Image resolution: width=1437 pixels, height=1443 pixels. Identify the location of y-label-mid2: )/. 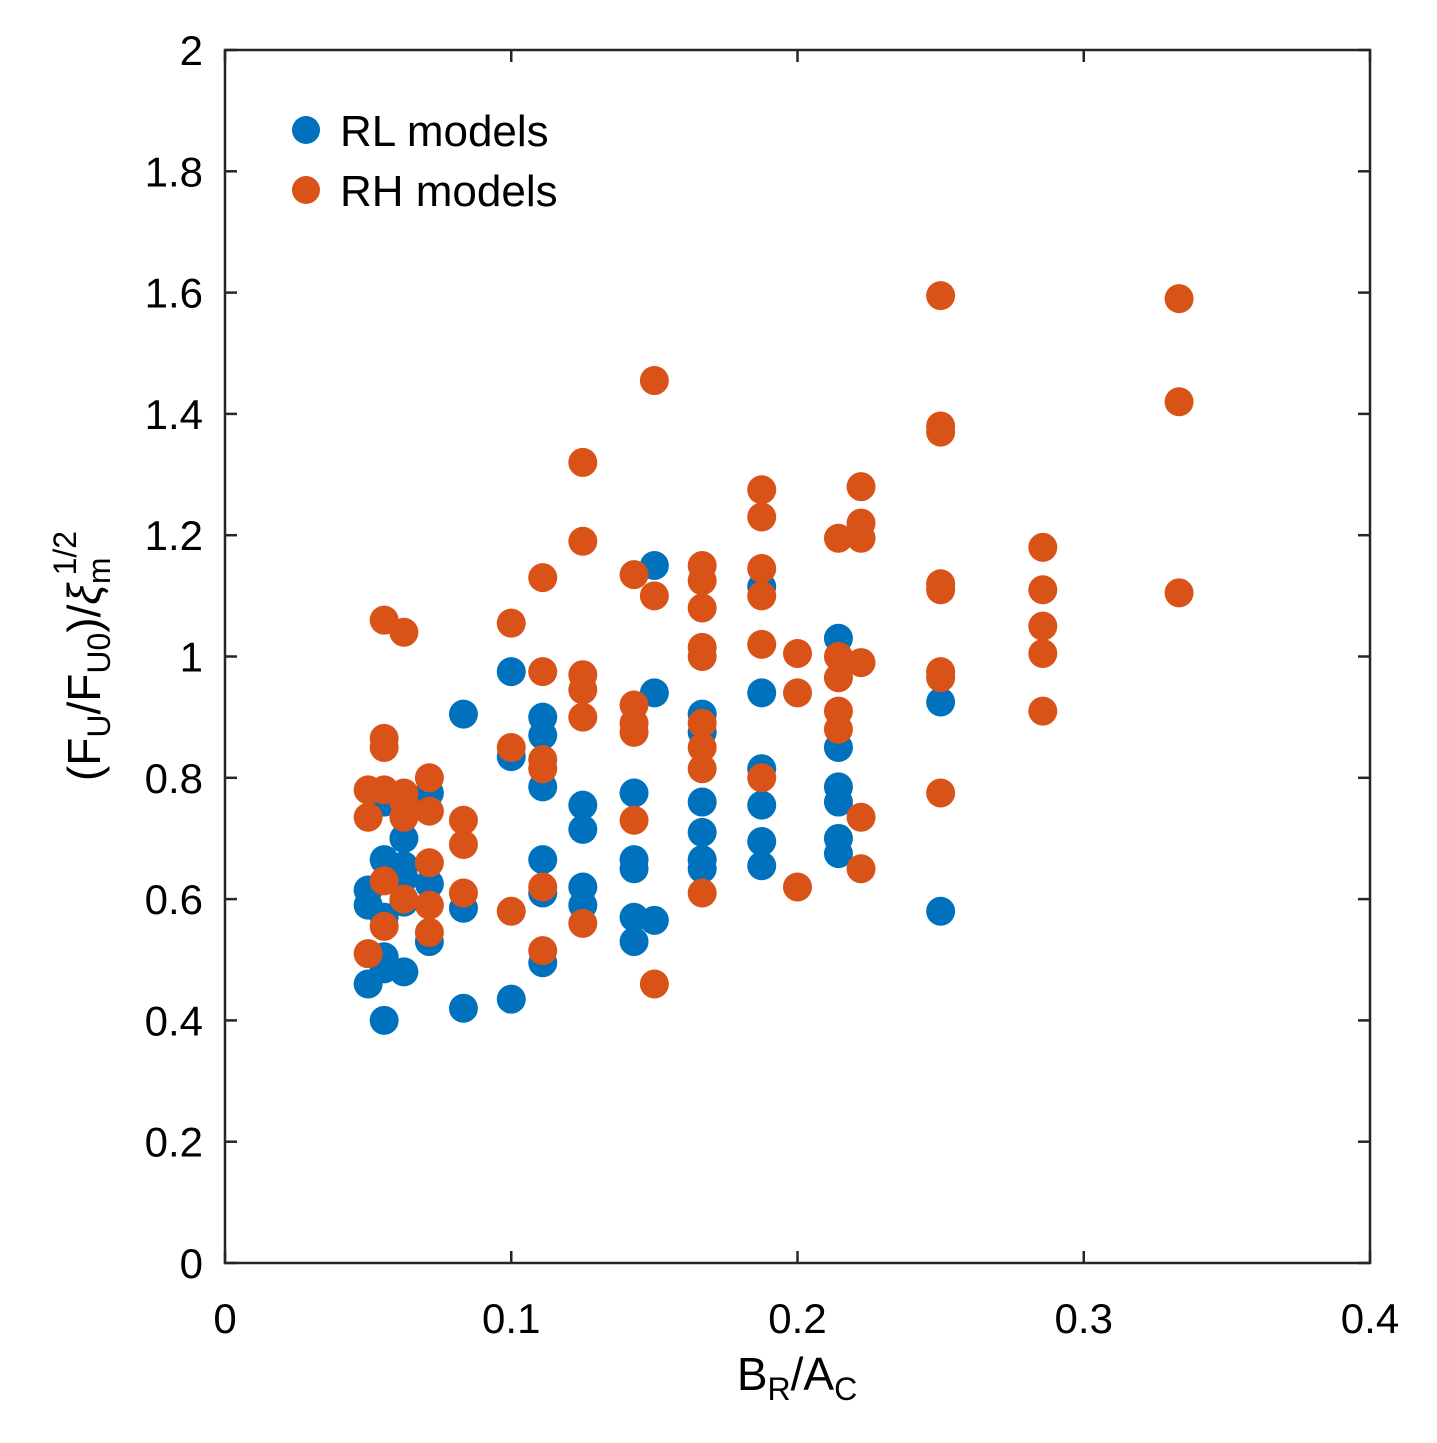
(84, 618).